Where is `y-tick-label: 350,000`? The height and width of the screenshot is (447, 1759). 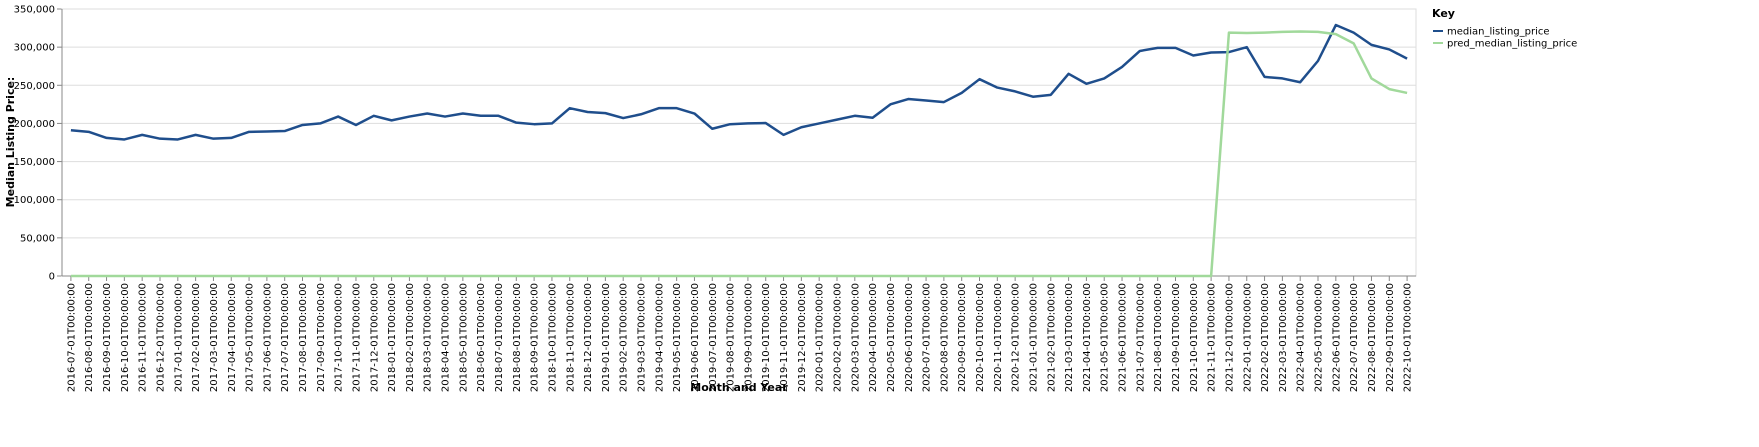 y-tick-label: 350,000 is located at coordinates (34, 10).